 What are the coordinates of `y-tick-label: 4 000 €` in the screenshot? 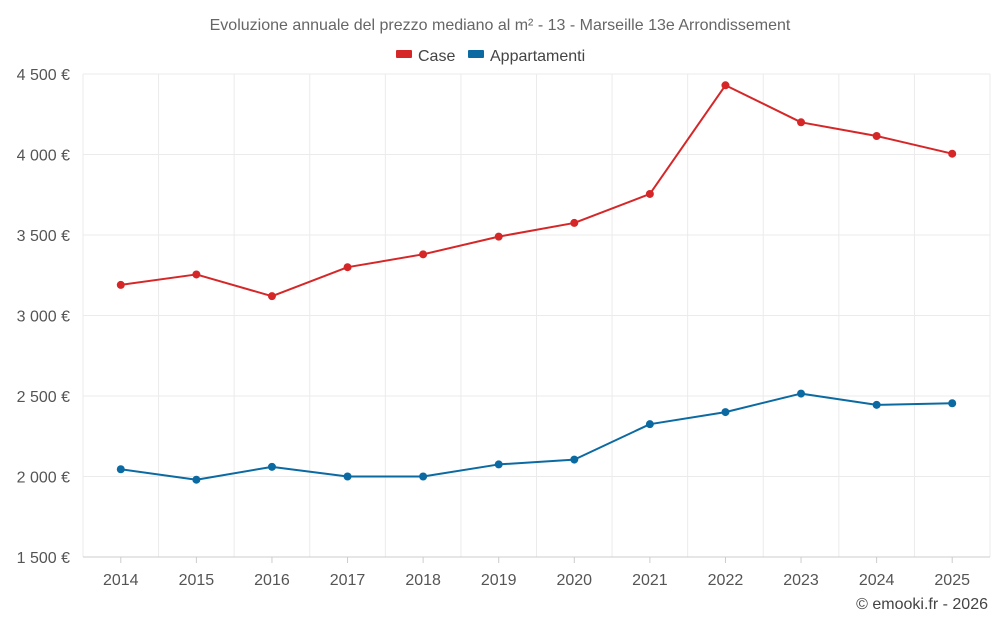 It's located at (43, 156).